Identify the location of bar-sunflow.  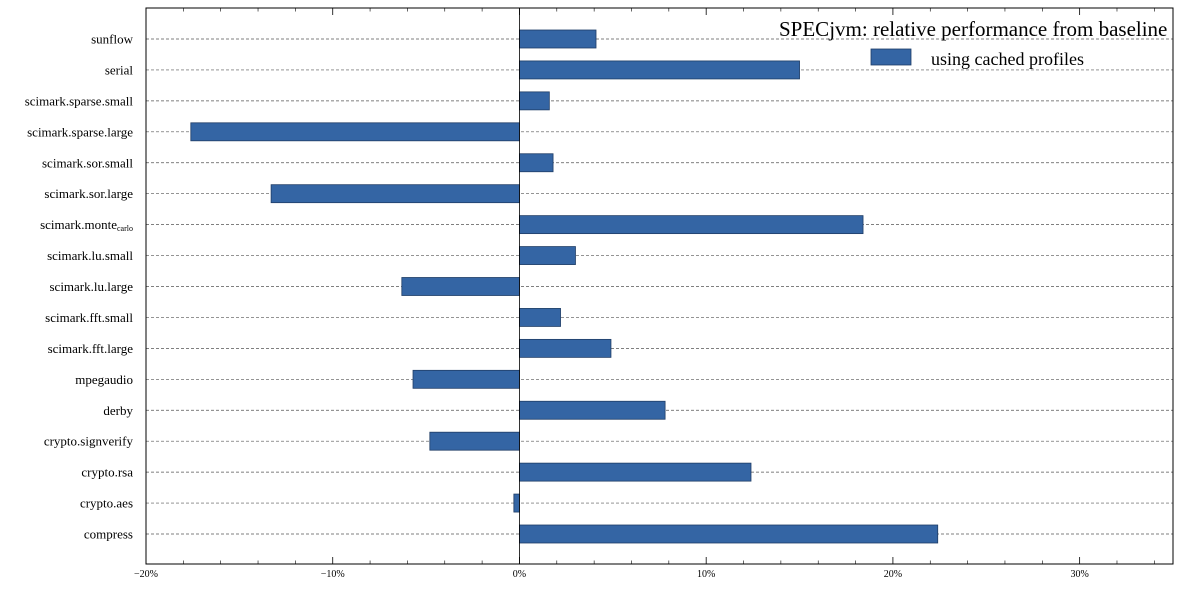
(558, 39).